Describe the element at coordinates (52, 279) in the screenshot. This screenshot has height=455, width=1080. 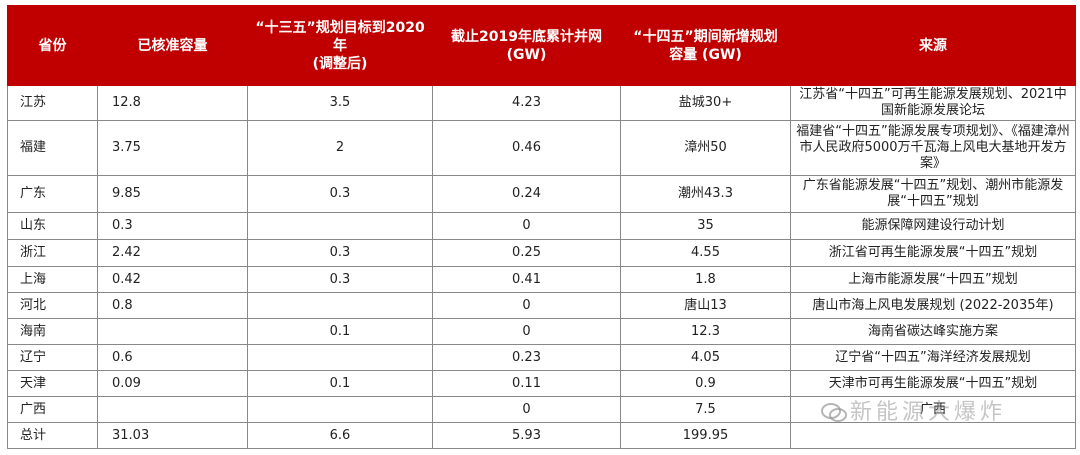
I see `cell-province: 上海` at that location.